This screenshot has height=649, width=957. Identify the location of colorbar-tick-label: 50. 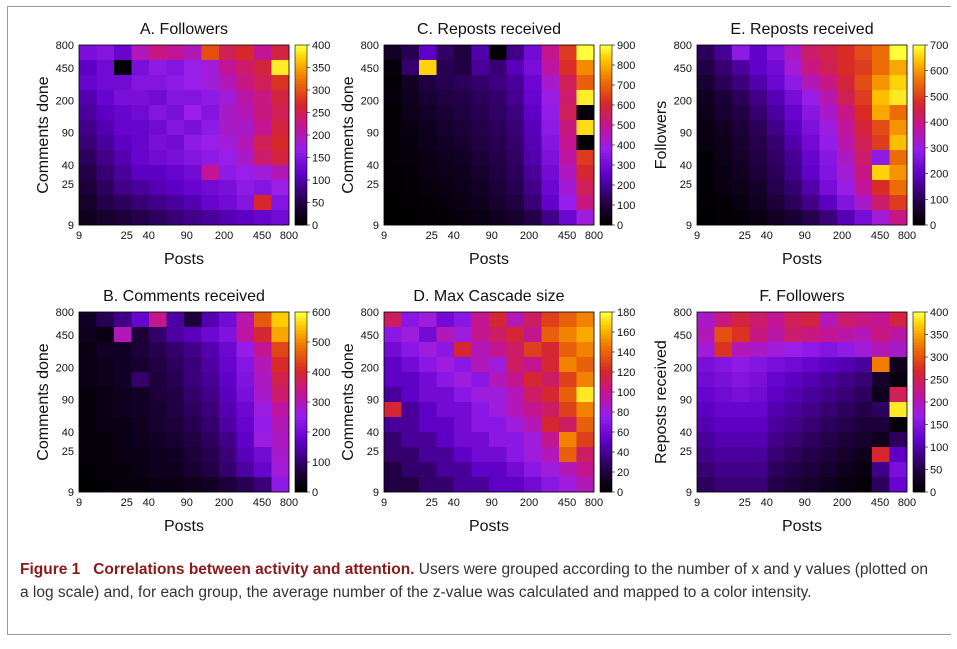
(318, 204).